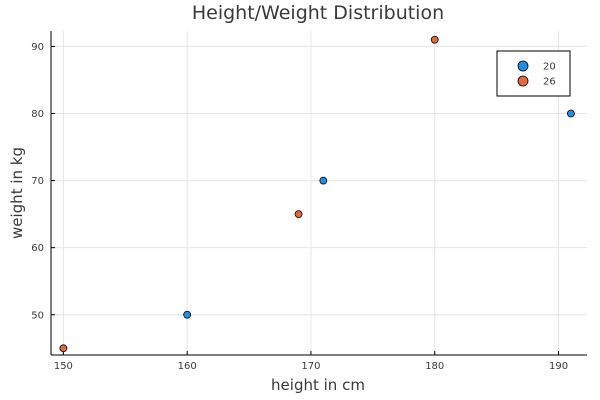  What do you see at coordinates (558, 366) in the screenshot?
I see `x-tick-label: 190` at bounding box center [558, 366].